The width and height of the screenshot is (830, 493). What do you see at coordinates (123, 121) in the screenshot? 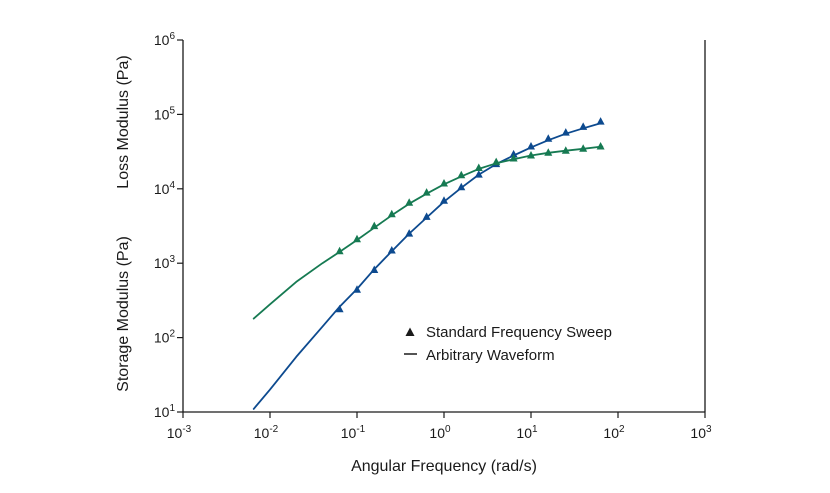
I see `y-axis-title-loss: Loss Modulus (Pa)` at bounding box center [123, 121].